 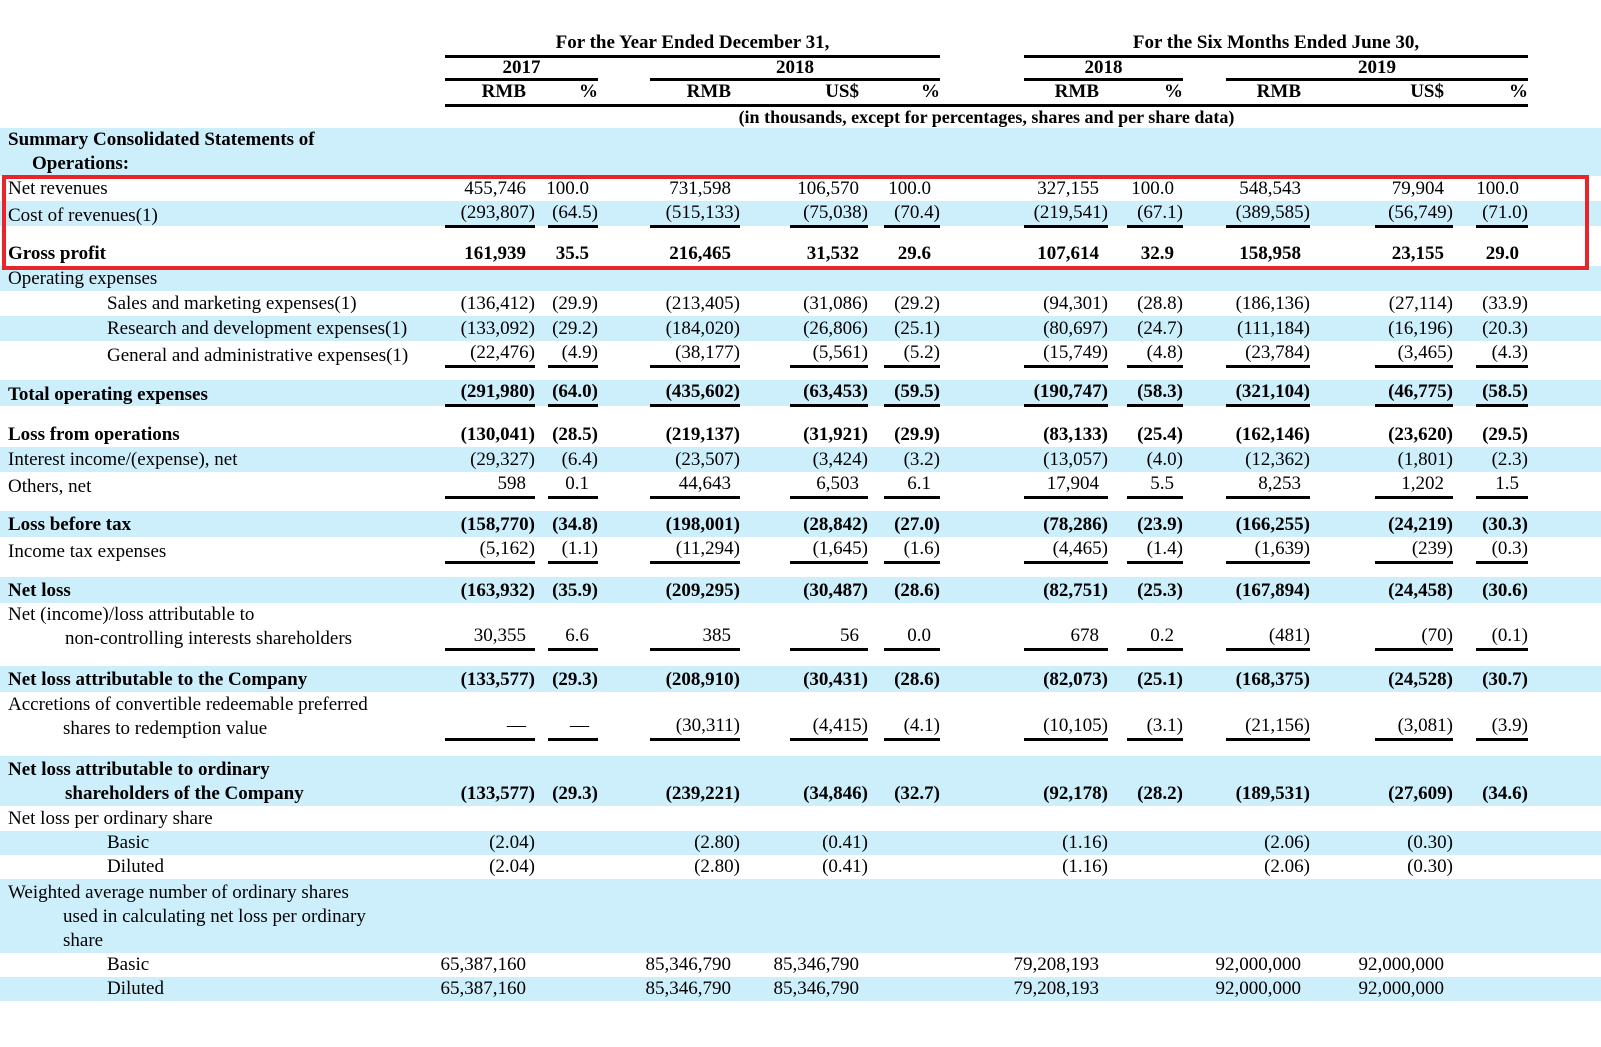 What do you see at coordinates (912, 354) in the screenshot?
I see `cell-value: (5.2)` at bounding box center [912, 354].